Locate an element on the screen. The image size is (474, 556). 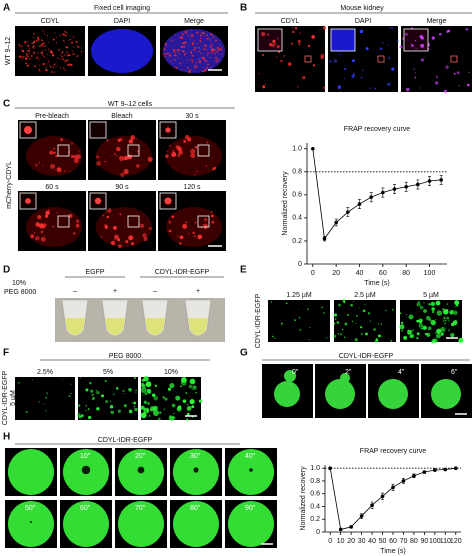
condition-label: PEG 8000 is located at coordinates (20, 292).